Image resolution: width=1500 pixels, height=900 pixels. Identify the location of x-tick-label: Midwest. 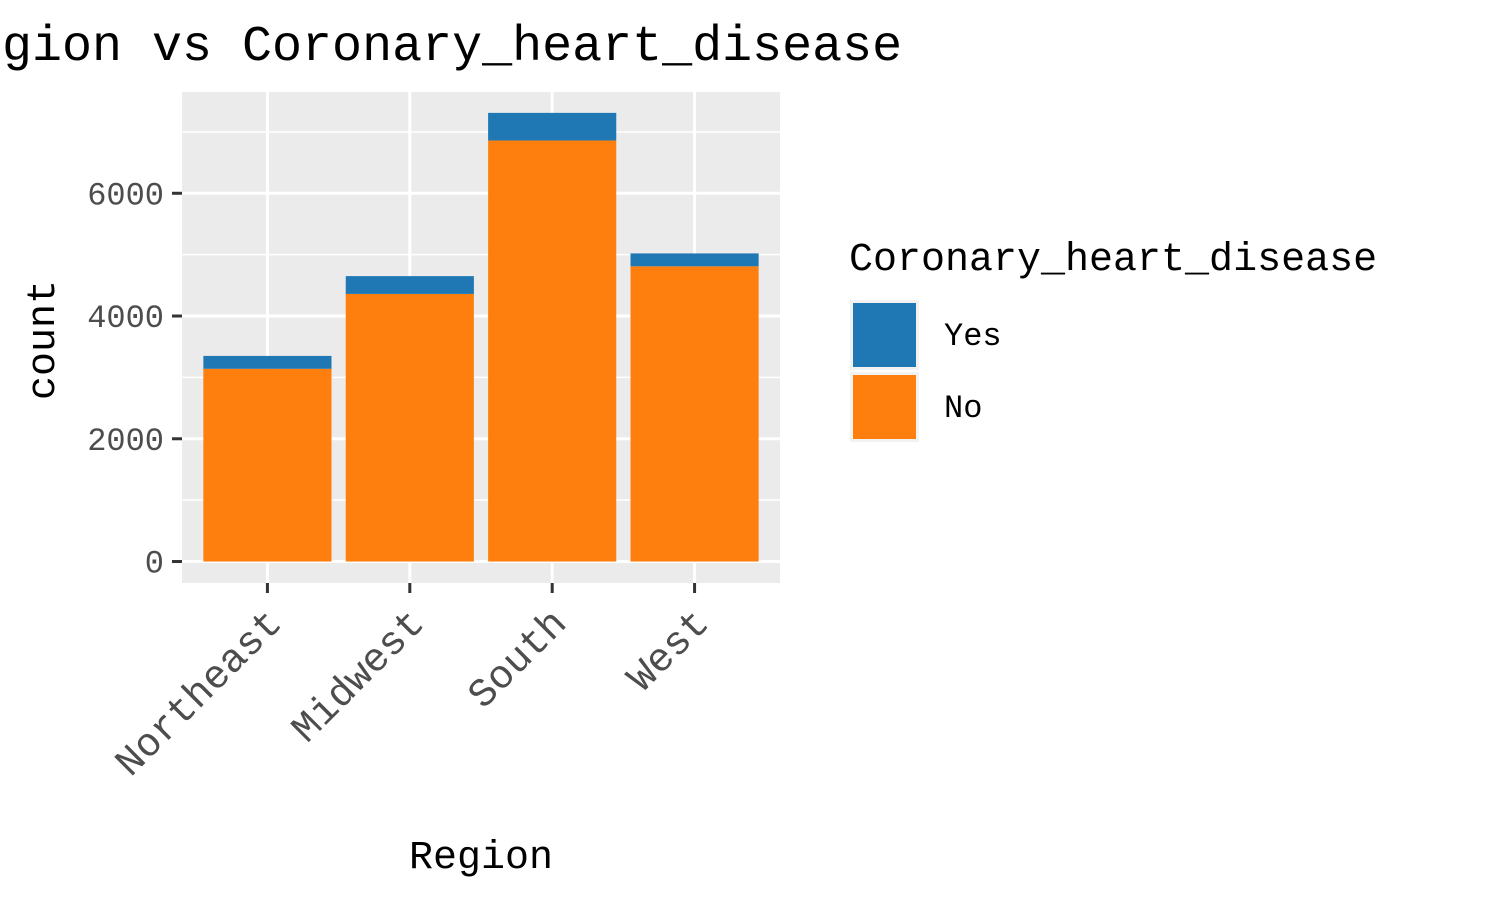
(359, 677).